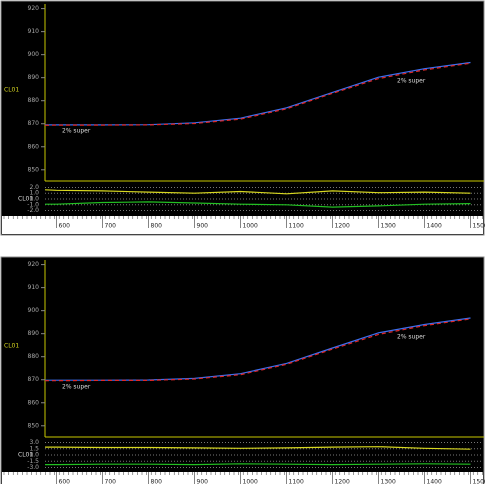 This screenshot has height=488, width=485. Describe the element at coordinates (258, 464) in the screenshot. I see `series-line` at that location.